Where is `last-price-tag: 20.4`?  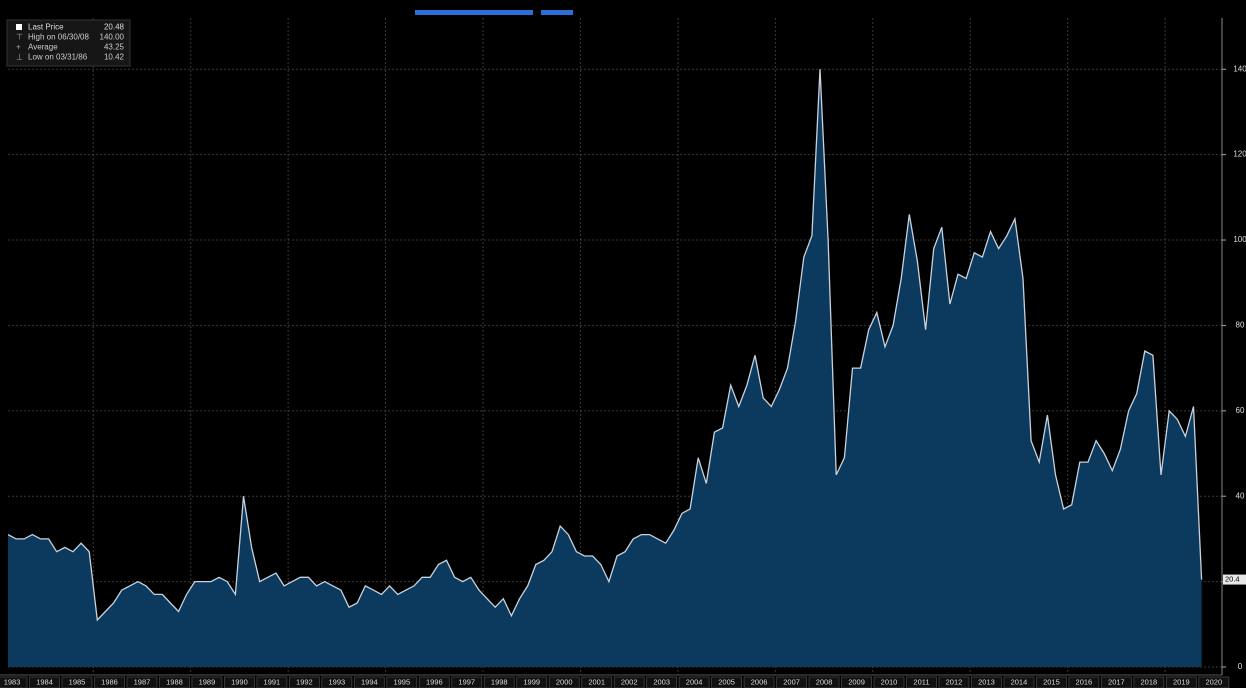 last-price-tag: 20.4 is located at coordinates (1232, 579).